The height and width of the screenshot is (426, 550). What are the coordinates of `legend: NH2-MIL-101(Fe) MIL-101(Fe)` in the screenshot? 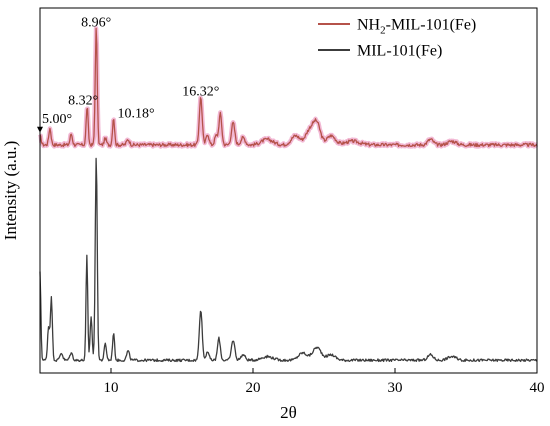 It's located at (397, 38).